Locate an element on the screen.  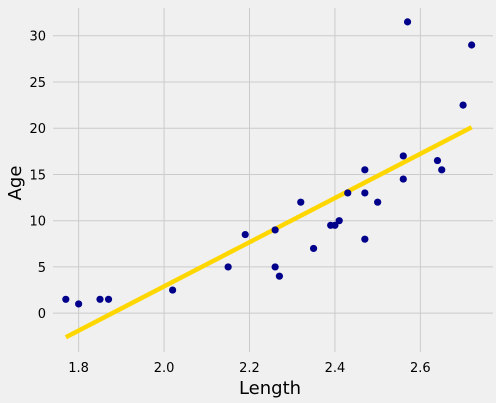
y-axis-label: Age is located at coordinates (15, 183).